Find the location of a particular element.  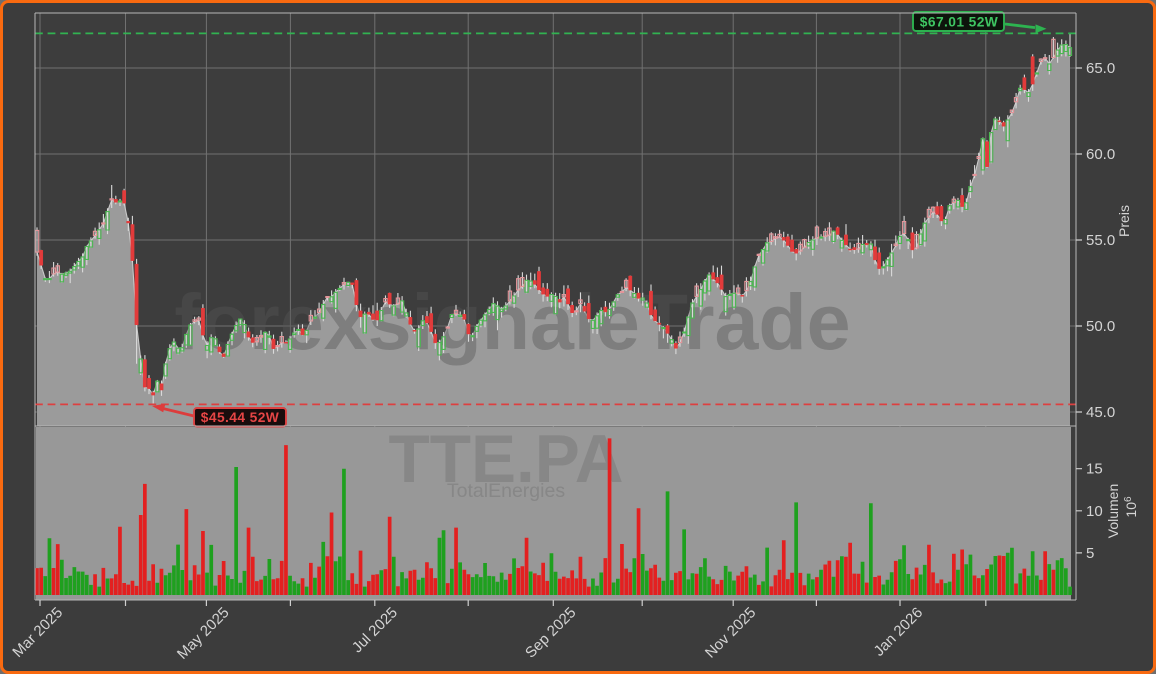

svg-text: forexsignaleTrade is located at coordinates (512, 321).